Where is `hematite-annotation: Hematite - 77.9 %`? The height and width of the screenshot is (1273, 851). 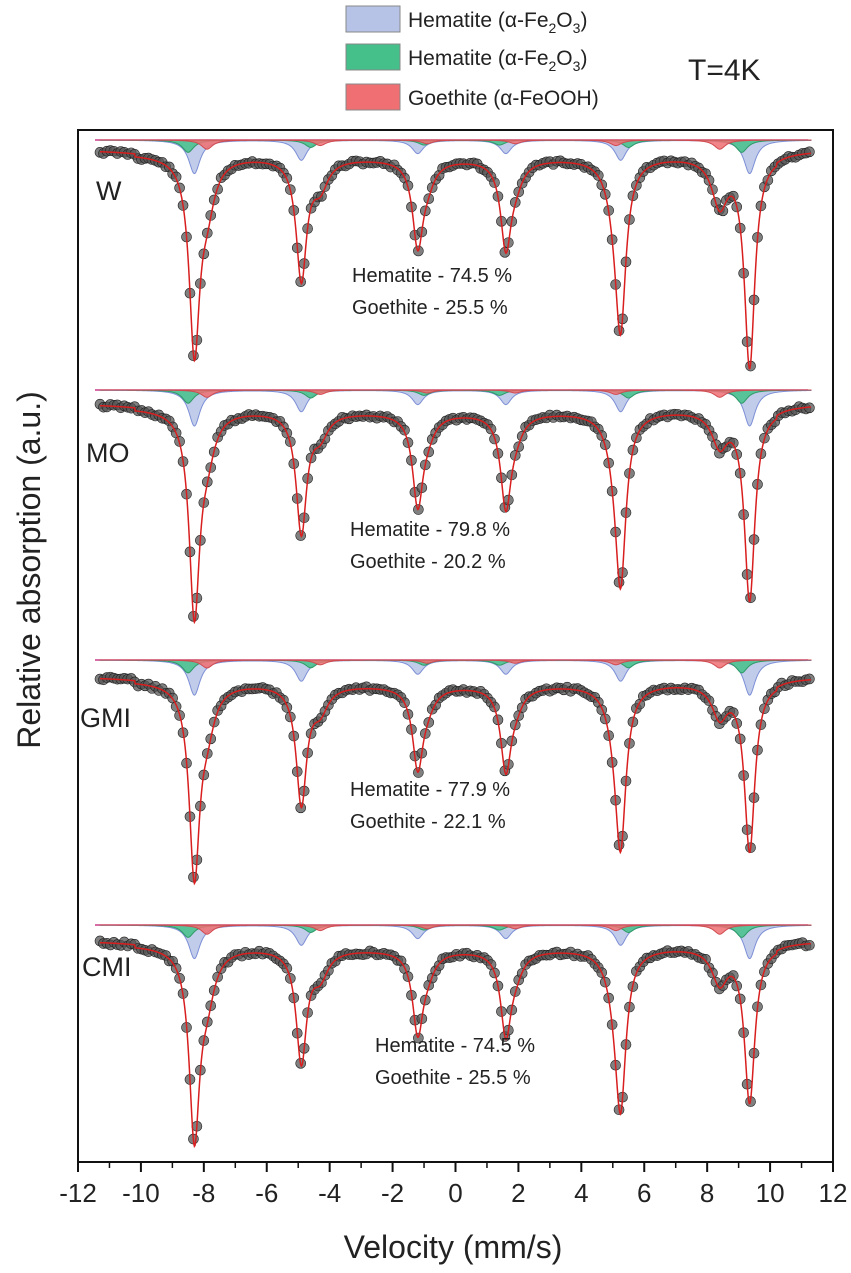 hematite-annotation: Hematite - 77.9 % is located at coordinates (430, 790).